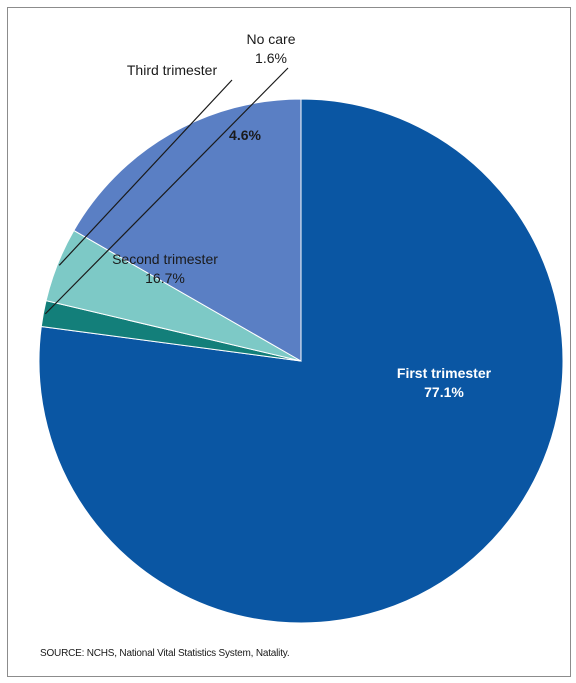 The image size is (576, 683). Describe the element at coordinates (172, 70) in the screenshot. I see `slice-label-third-trimester: Third trimester` at that location.